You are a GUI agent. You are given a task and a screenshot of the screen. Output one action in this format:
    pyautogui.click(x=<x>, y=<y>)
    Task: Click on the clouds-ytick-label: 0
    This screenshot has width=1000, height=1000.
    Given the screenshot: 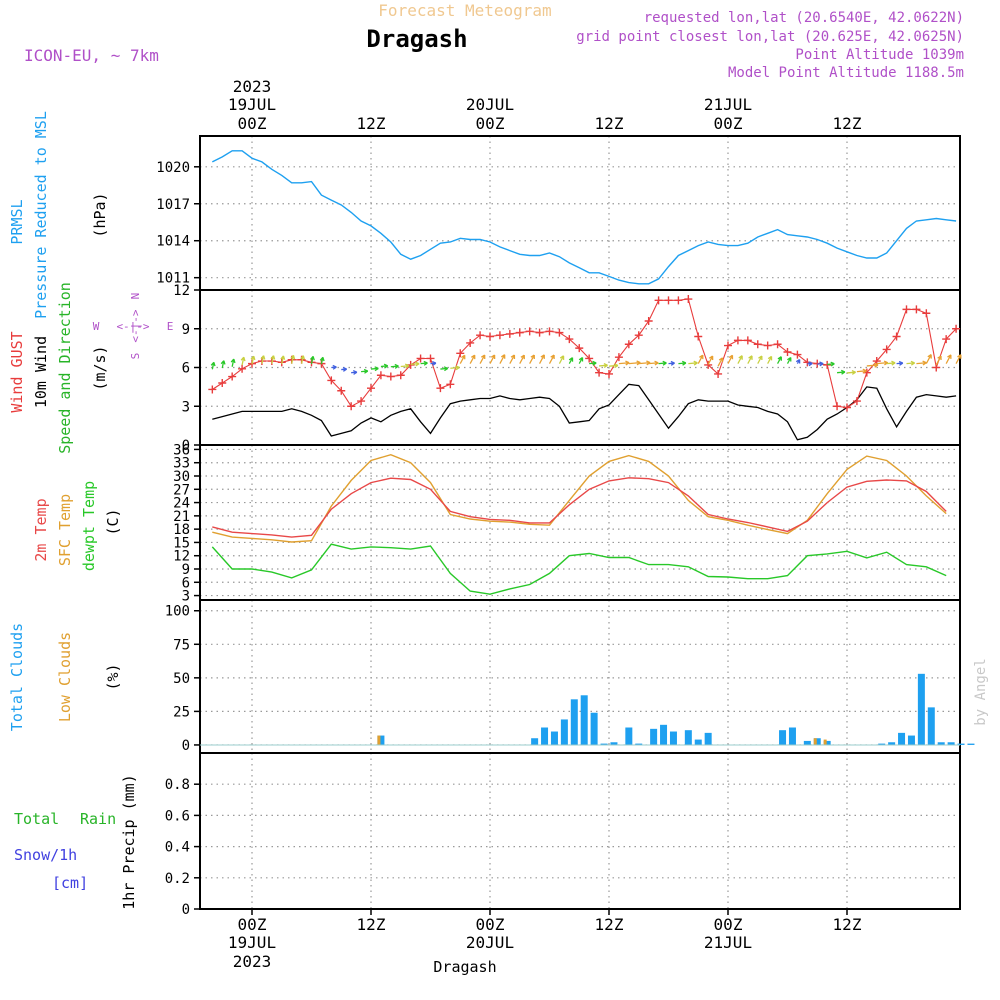 What is the action you would take?
    pyautogui.click(x=186, y=746)
    